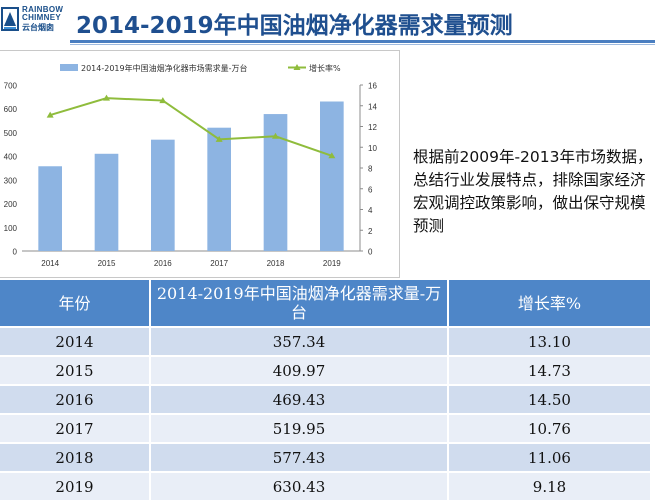 The image size is (655, 501). I want to click on rainbow-chimney-logo-icon, so click(10, 19).